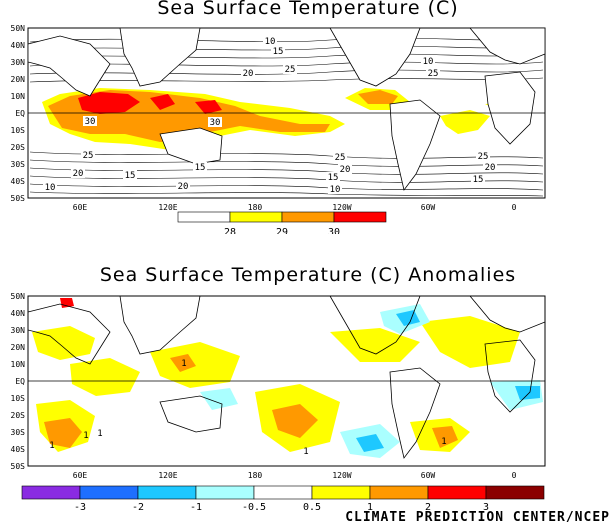  I want to click on colorbar-label: -0.5, so click(254, 507).